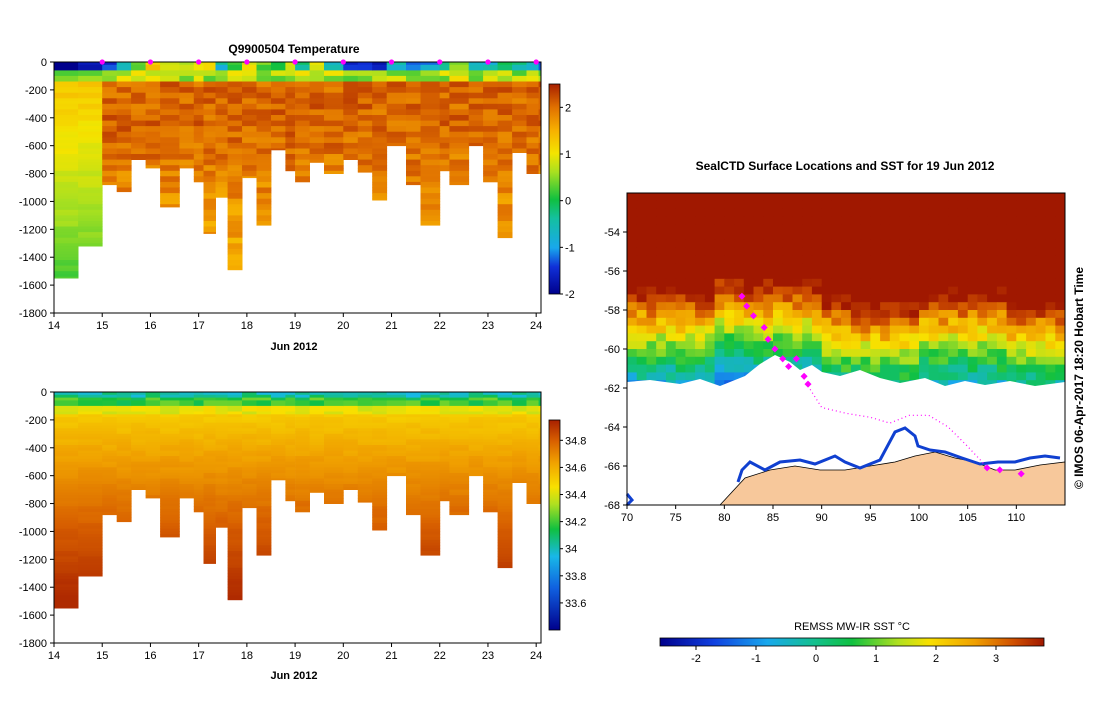 This screenshot has height=705, width=1099. What do you see at coordinates (1079, 378) in the screenshot?
I see `copyright-timestamp: © IMOS 06-Apr-2017 18:20 Hobart Time` at bounding box center [1079, 378].